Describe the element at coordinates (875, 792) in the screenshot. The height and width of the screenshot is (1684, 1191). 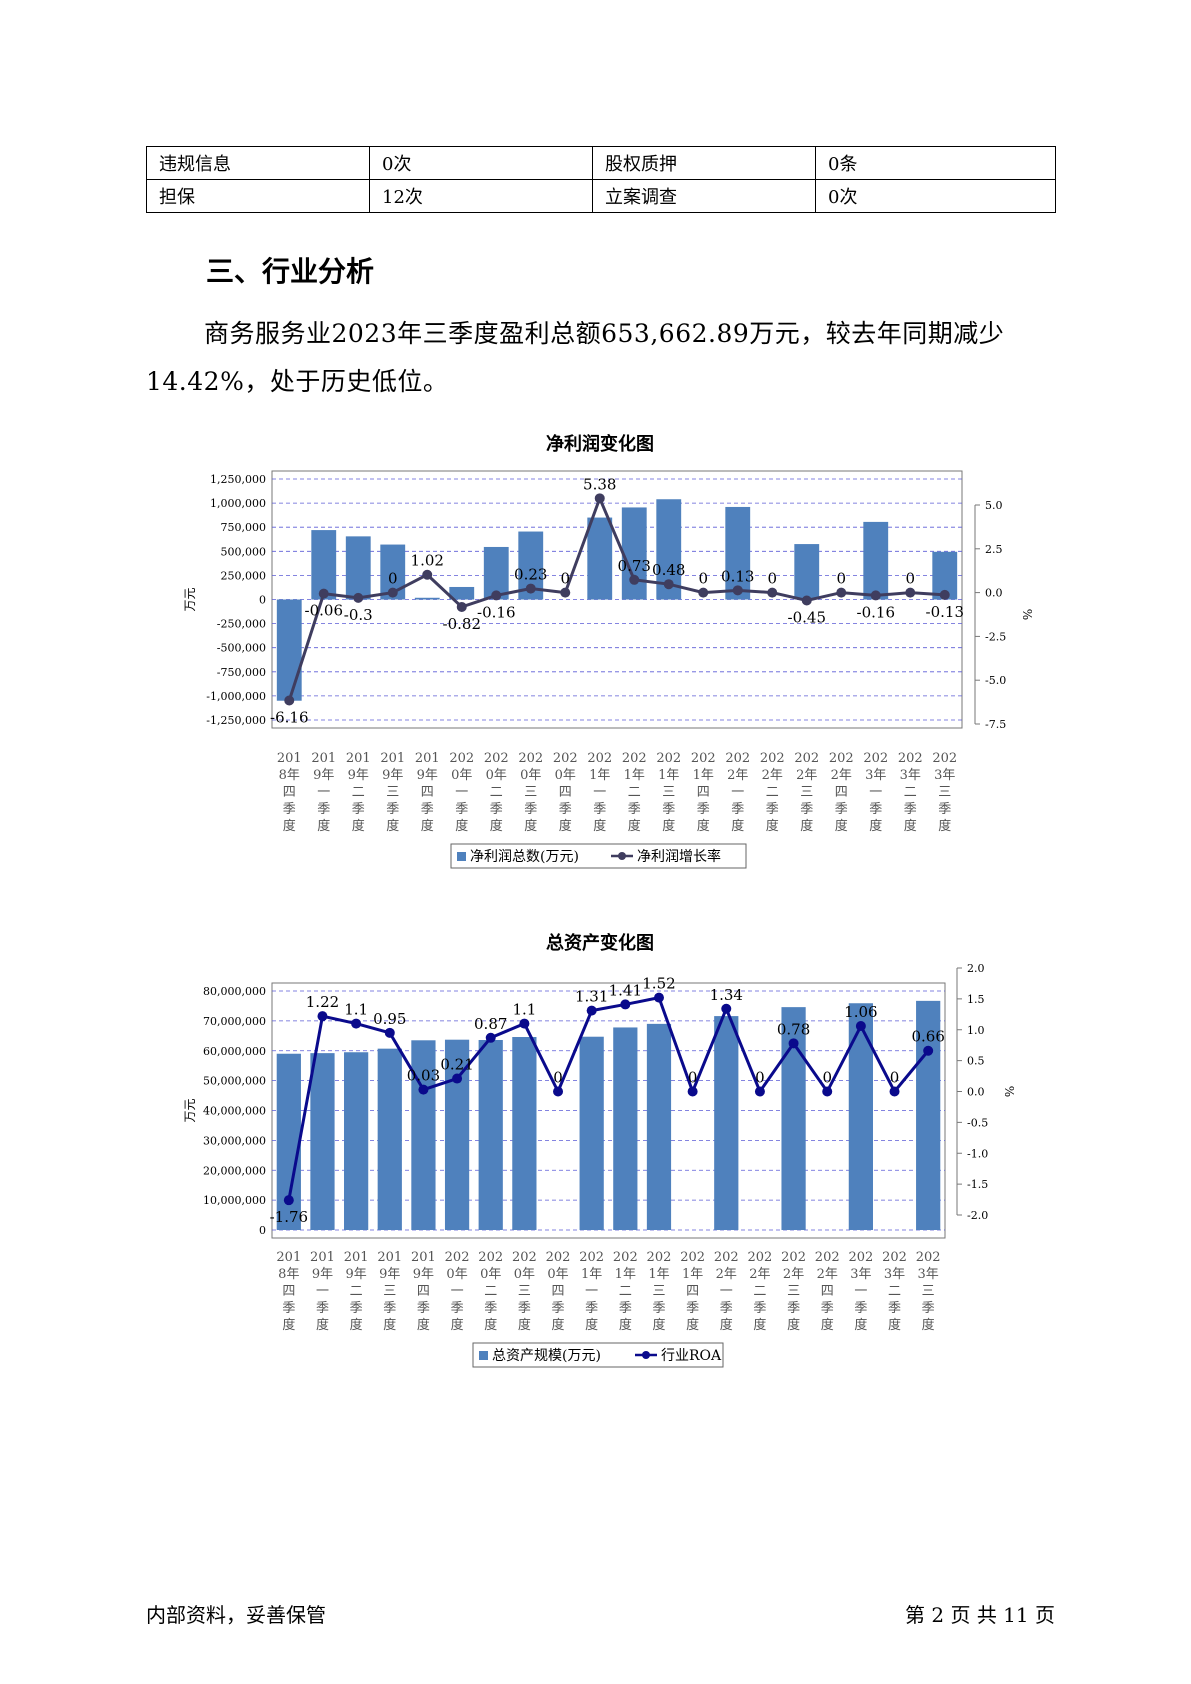
I see `x-tick-label: 202 3年一季度` at that location.